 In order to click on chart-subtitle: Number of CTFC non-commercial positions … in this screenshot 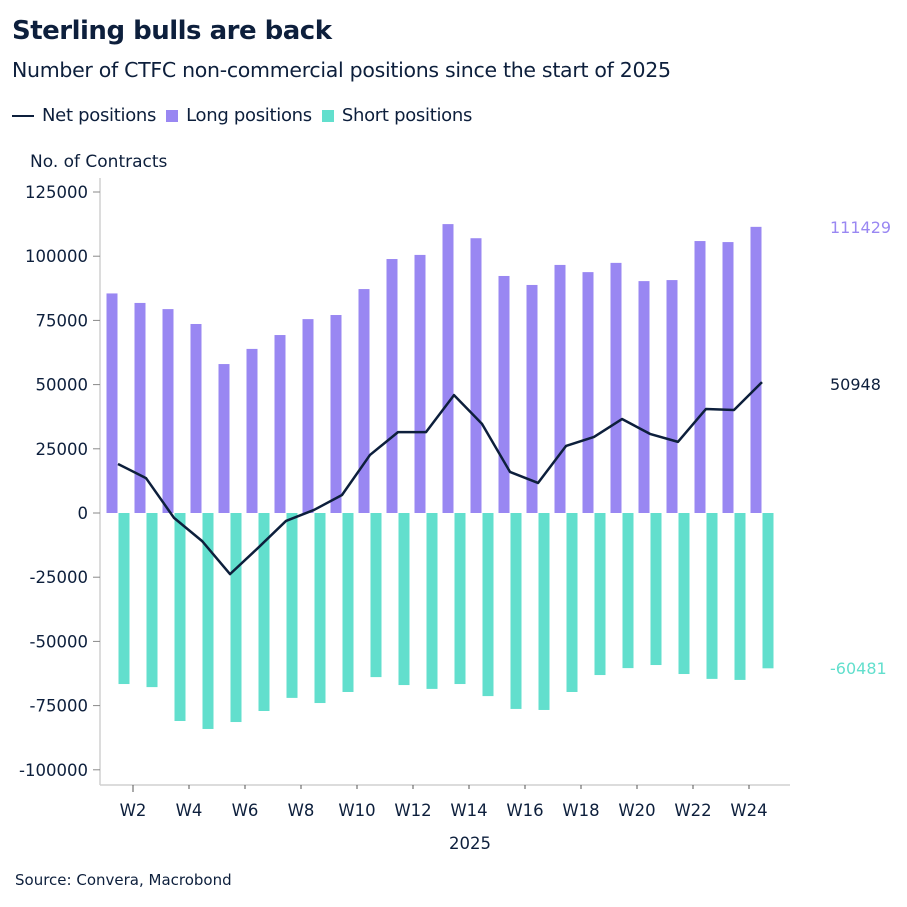, I will do `click(341, 70)`.